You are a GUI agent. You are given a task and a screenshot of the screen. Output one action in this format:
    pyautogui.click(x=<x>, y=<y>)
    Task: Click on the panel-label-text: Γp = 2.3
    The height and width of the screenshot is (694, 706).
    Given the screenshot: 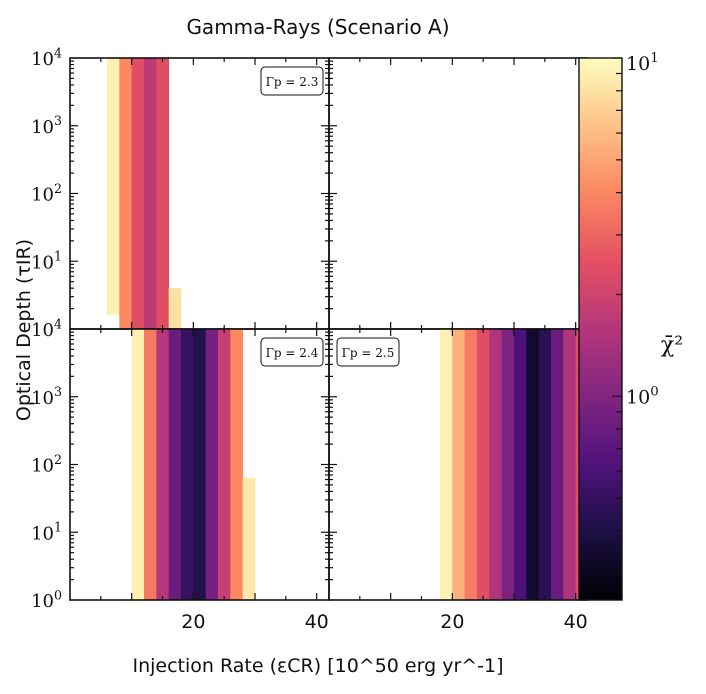 What is the action you would take?
    pyautogui.click(x=292, y=82)
    